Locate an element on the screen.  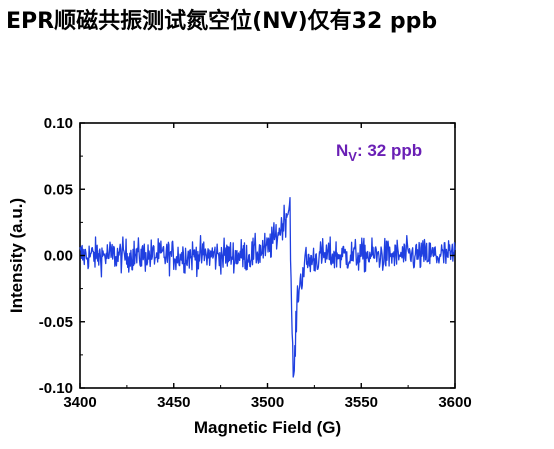
y-axis-label: Intensity (a.u.) is located at coordinates (16, 255).